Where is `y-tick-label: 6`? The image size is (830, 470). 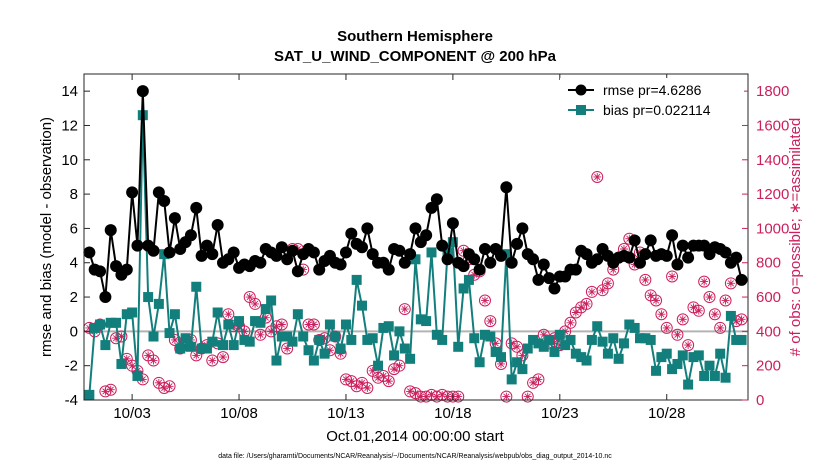
y-tick-label: 6 is located at coordinates (74, 228).